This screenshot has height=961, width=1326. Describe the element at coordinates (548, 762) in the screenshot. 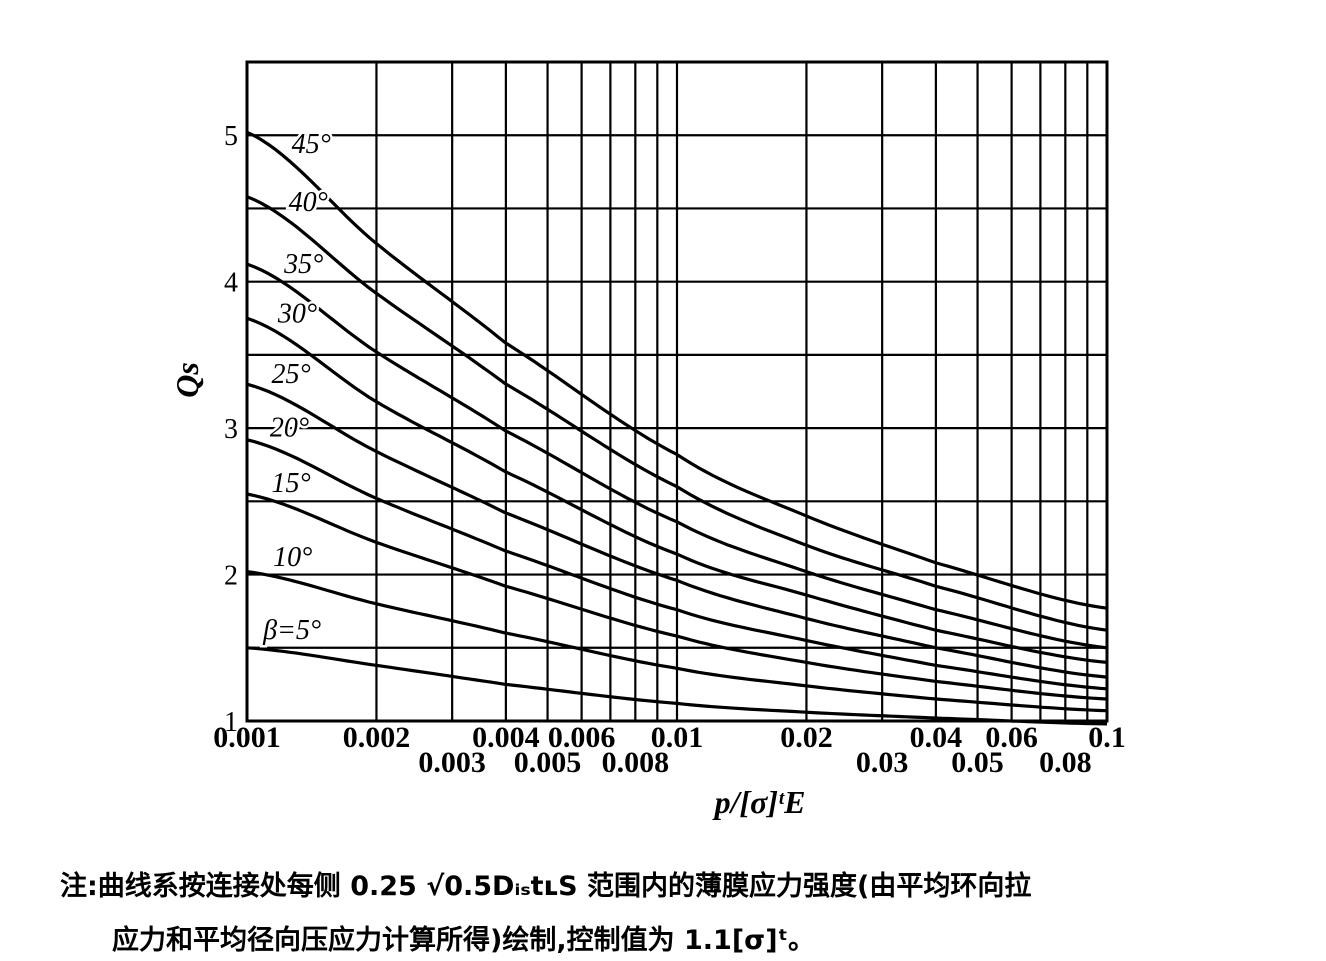

I see `x-tick-label-bottom-1: 0.005` at that location.